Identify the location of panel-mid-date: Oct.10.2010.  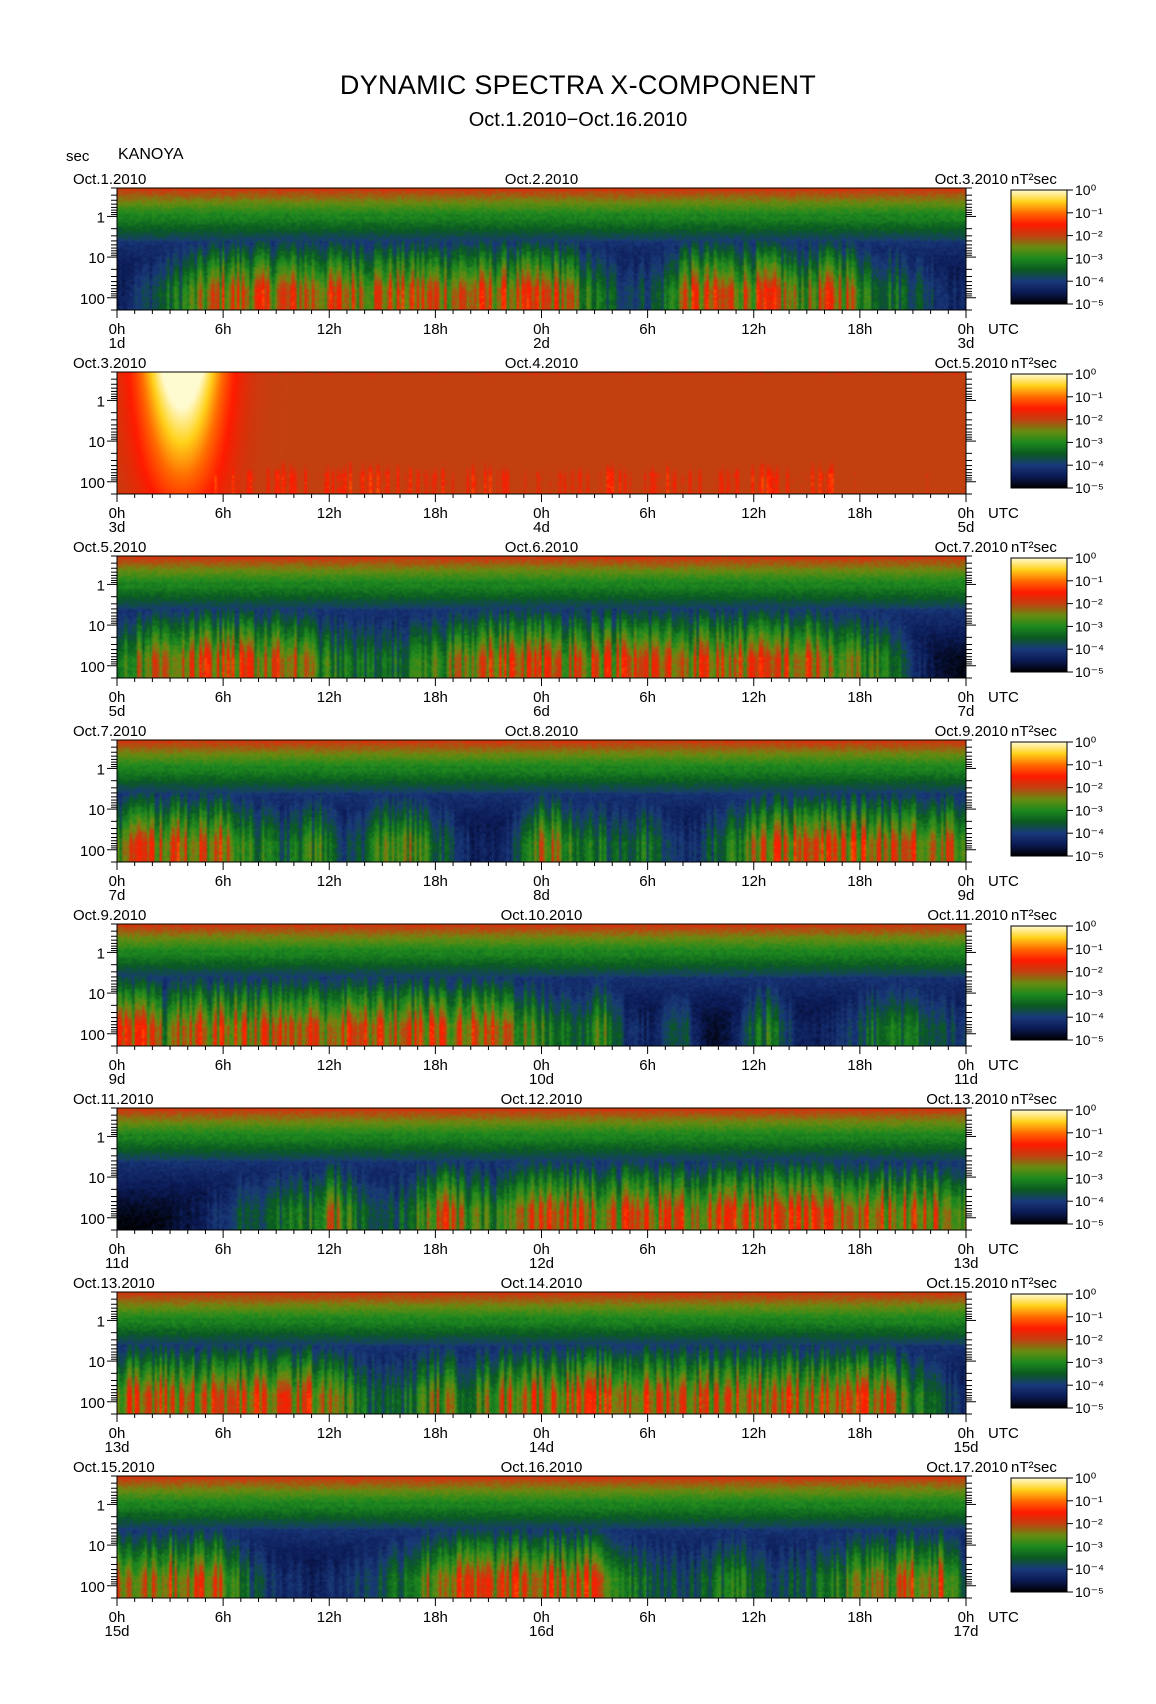
(542, 915).